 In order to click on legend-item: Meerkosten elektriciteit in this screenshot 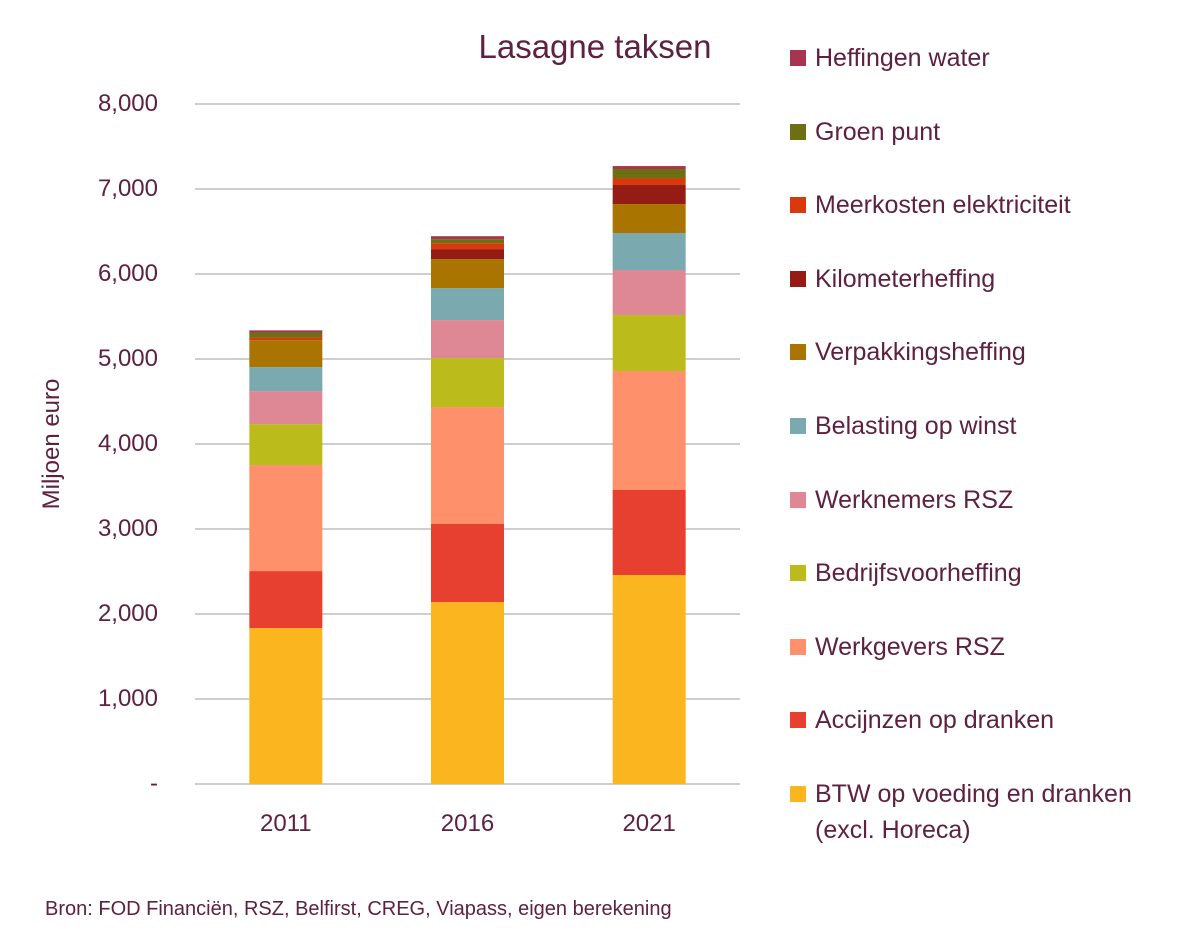, I will do `click(930, 205)`.